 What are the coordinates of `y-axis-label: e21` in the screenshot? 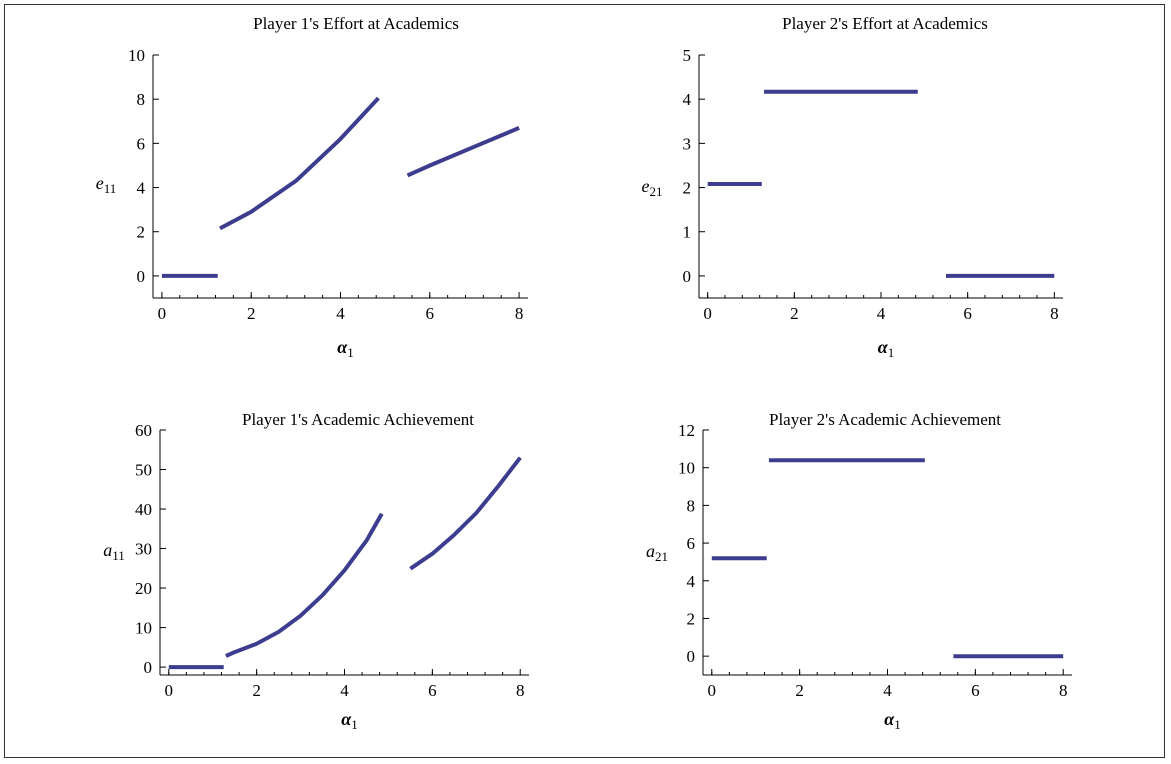 It's located at (652, 187).